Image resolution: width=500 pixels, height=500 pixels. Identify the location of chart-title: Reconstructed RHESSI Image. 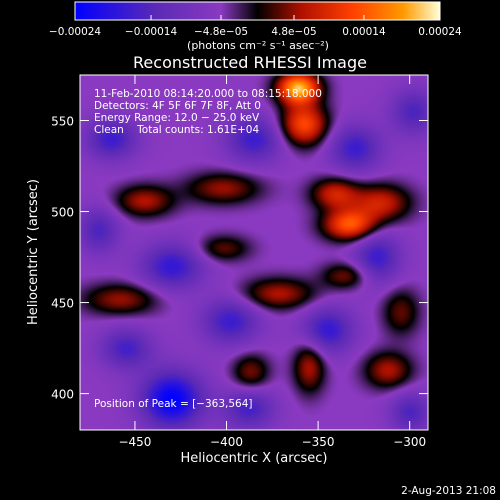
(250, 62).